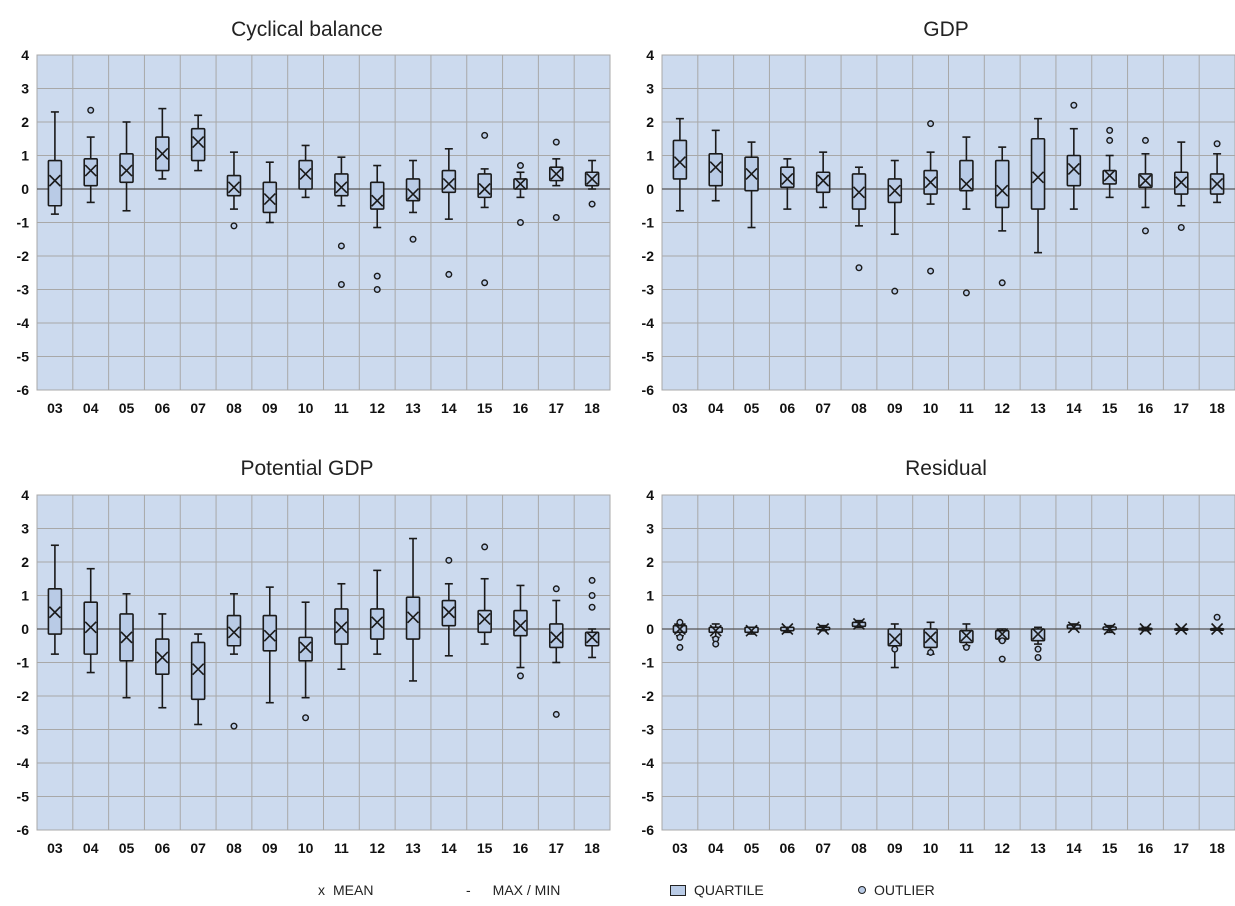  What do you see at coordinates (729, 890) in the screenshot?
I see `legend-quartile-label: QUARTILE` at bounding box center [729, 890].